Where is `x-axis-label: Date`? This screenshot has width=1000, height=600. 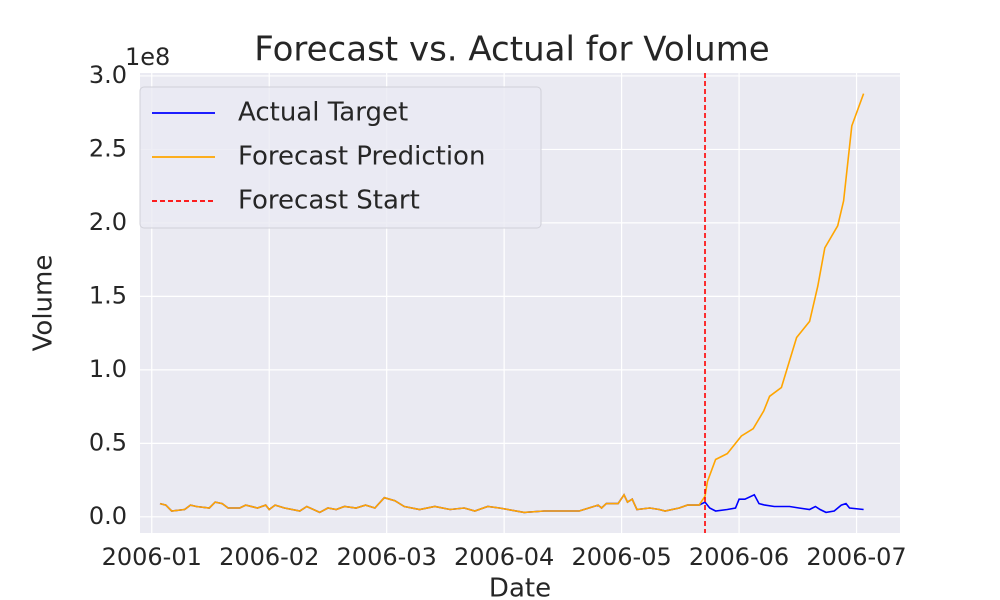
x-axis-label: Date is located at coordinates (520, 587).